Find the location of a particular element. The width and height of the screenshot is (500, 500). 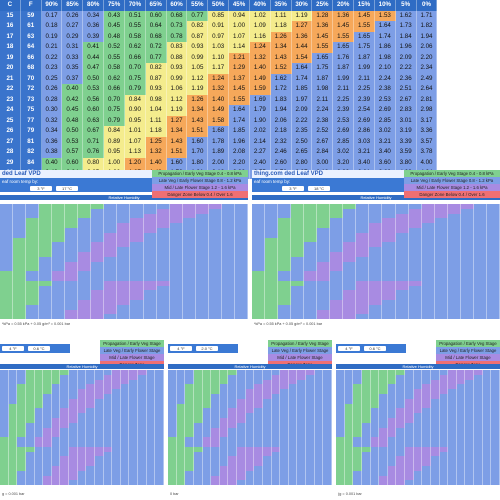

relative-humidity-header: Relative Humidity is located at coordinates (418, 366).